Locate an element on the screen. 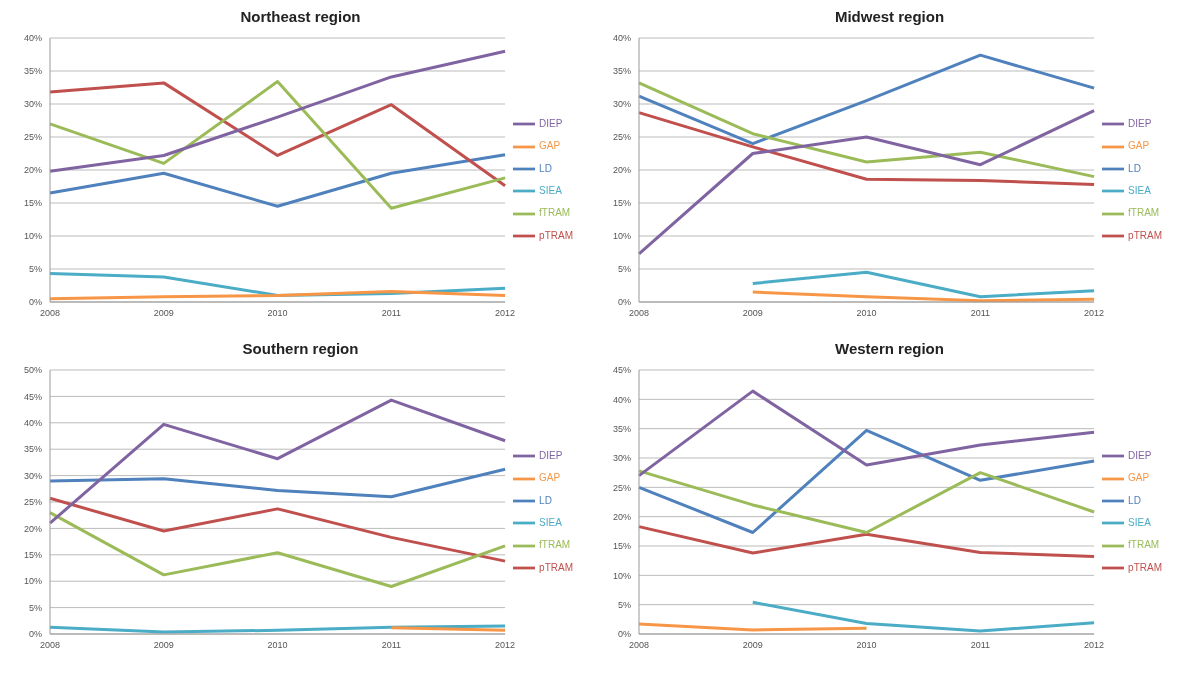  chart-title: Southern region is located at coordinates (300, 349).